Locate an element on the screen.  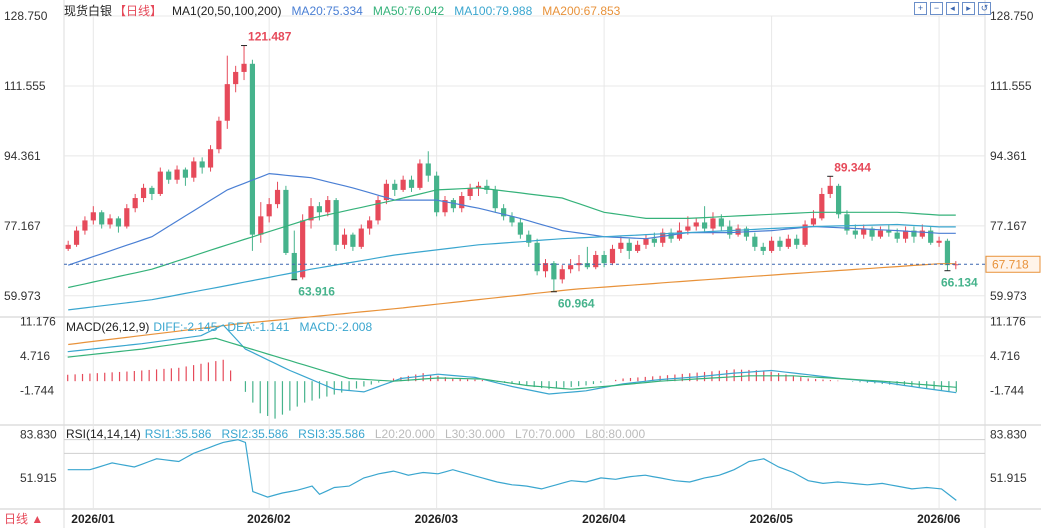
rsi-label: RSI(14,14,14) is located at coordinates (103, 434).